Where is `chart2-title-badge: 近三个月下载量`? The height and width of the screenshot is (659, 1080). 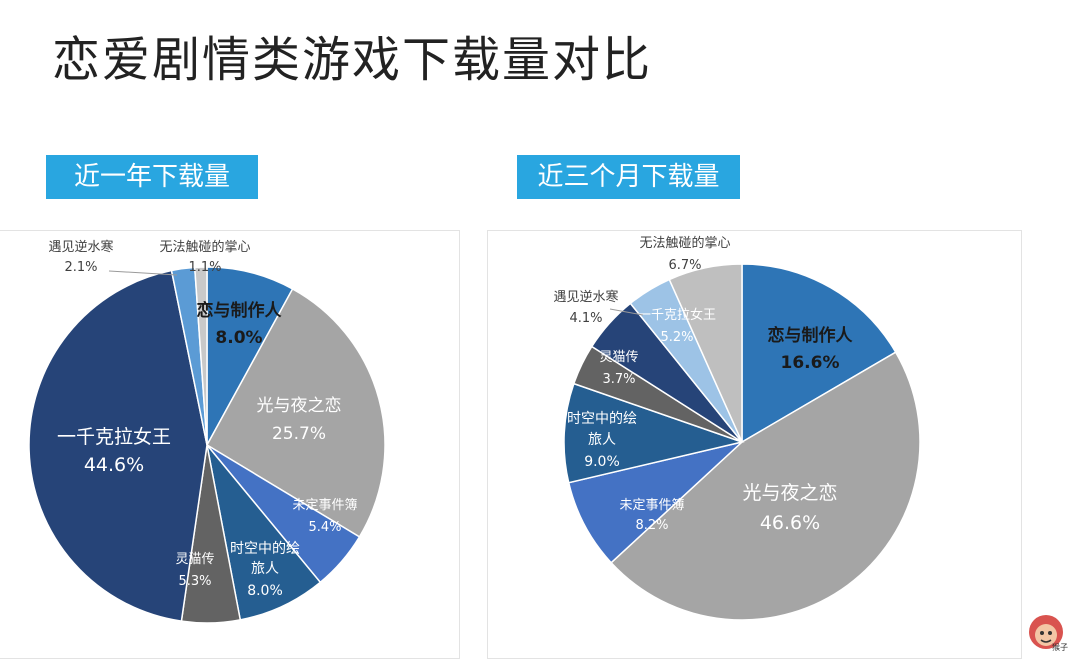
chart2-title-badge: 近三个月下载量 is located at coordinates (628, 177).